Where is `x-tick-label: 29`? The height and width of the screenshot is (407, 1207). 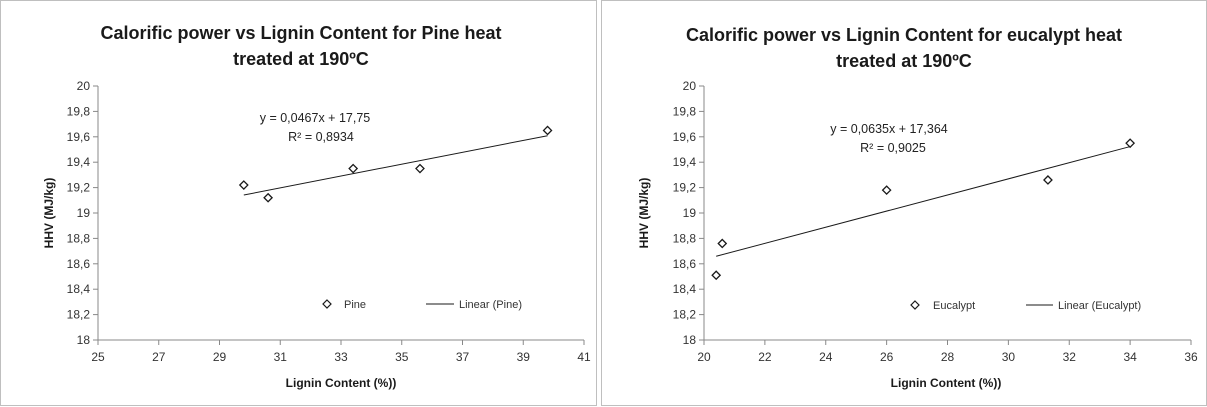 x-tick-label: 29 is located at coordinates (220, 357).